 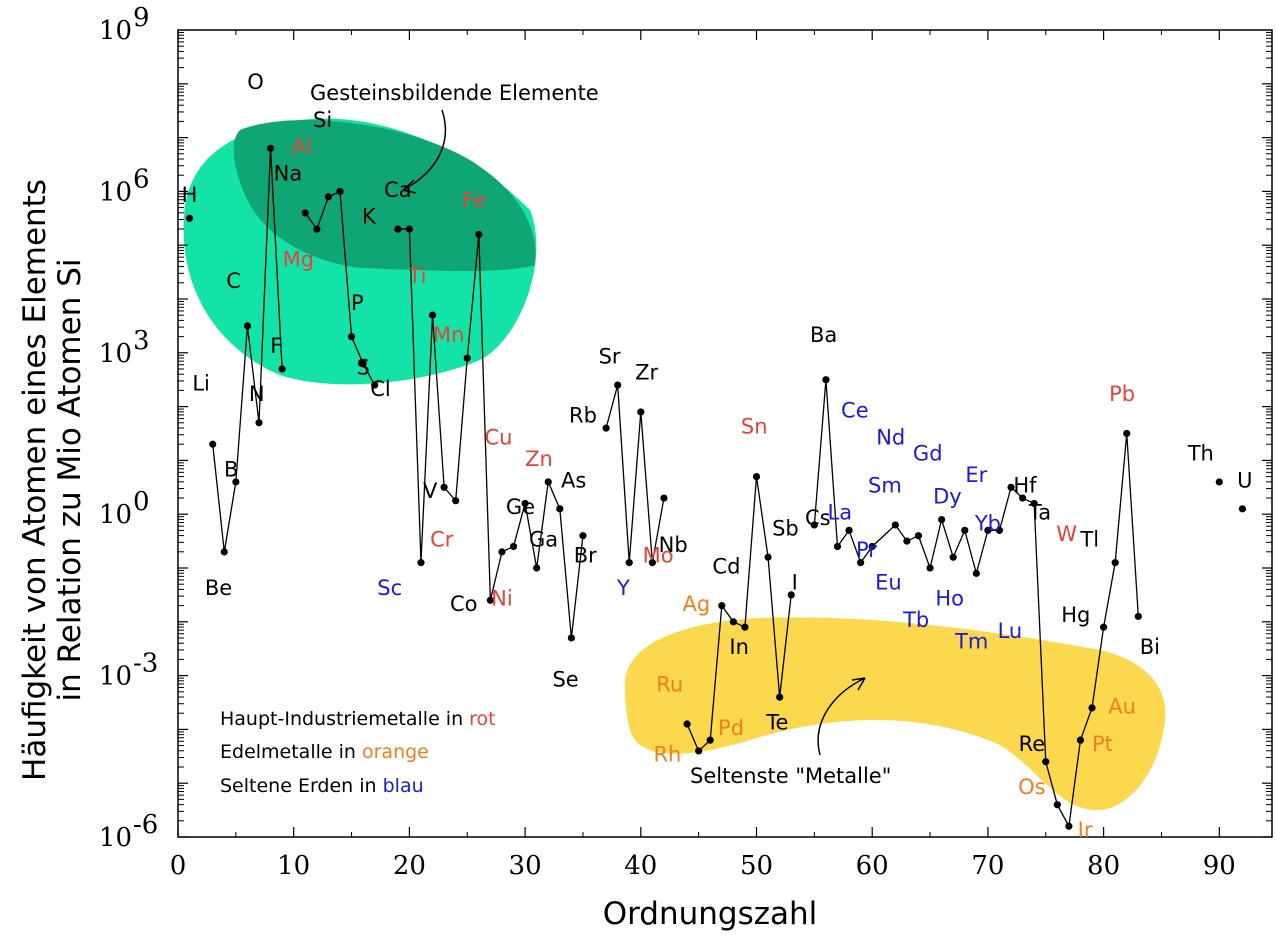 I want to click on x-tick-label: 70, so click(x=987, y=866).